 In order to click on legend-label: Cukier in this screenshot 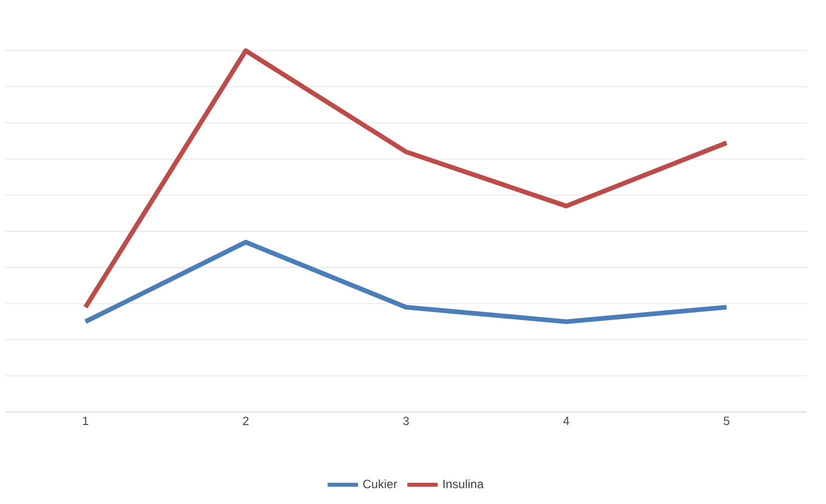, I will do `click(380, 483)`.